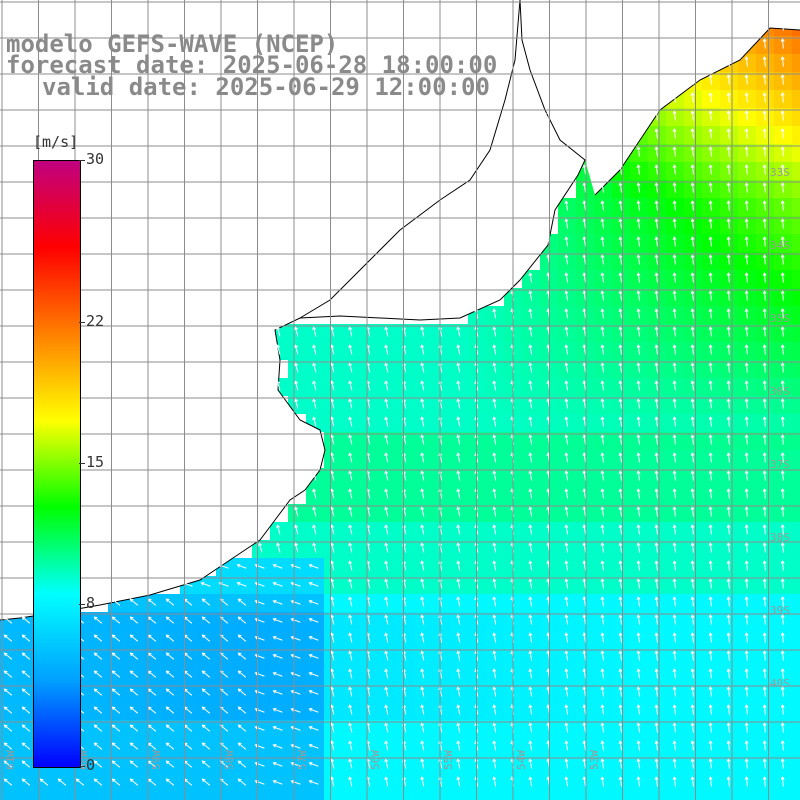  I want to click on latitude-label: 33S, so click(780, 172).